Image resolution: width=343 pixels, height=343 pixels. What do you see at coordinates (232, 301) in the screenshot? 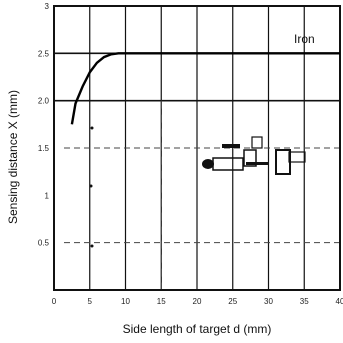
I see `x-tick-label: 25` at bounding box center [232, 301].